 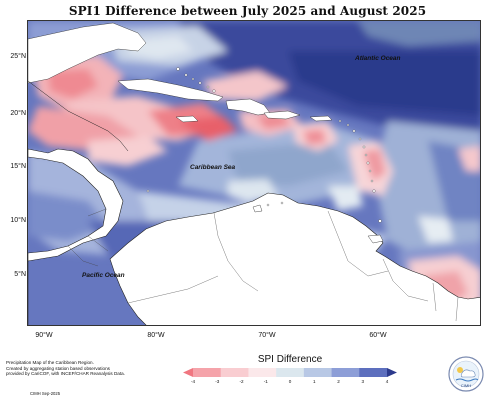 What do you see at coordinates (76, 236) in the screenshot?
I see `land-mass` at bounding box center [76, 236].